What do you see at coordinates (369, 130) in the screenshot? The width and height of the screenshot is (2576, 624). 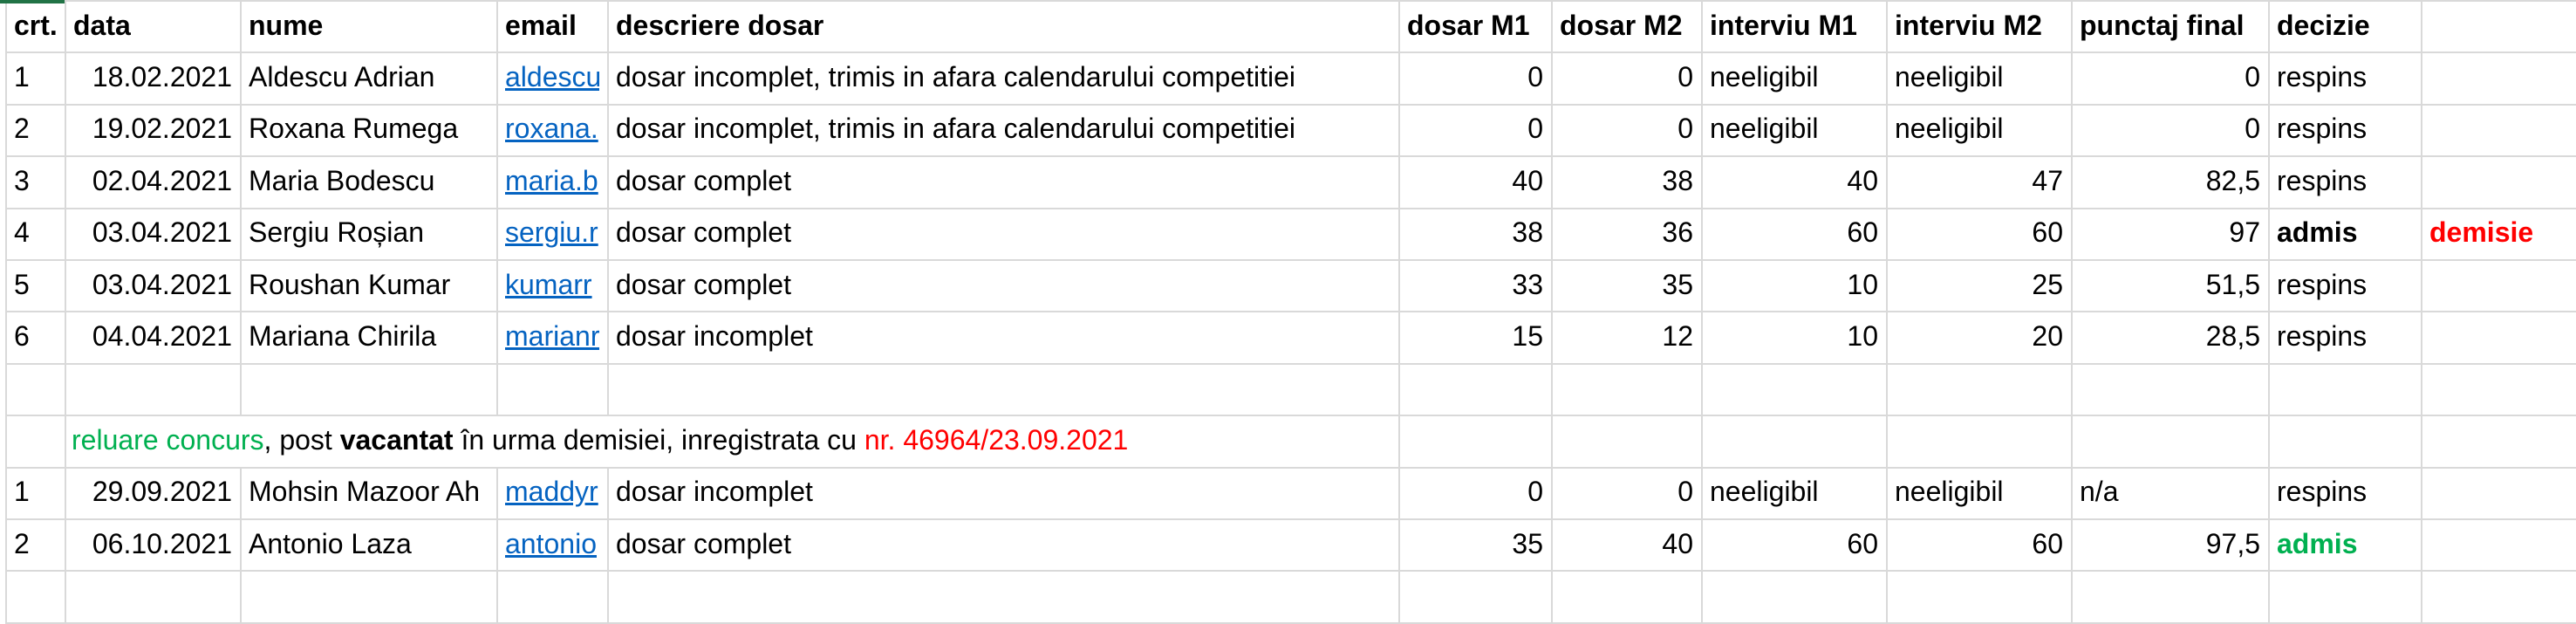 I see `nume-cell: Roxana Rumega` at bounding box center [369, 130].